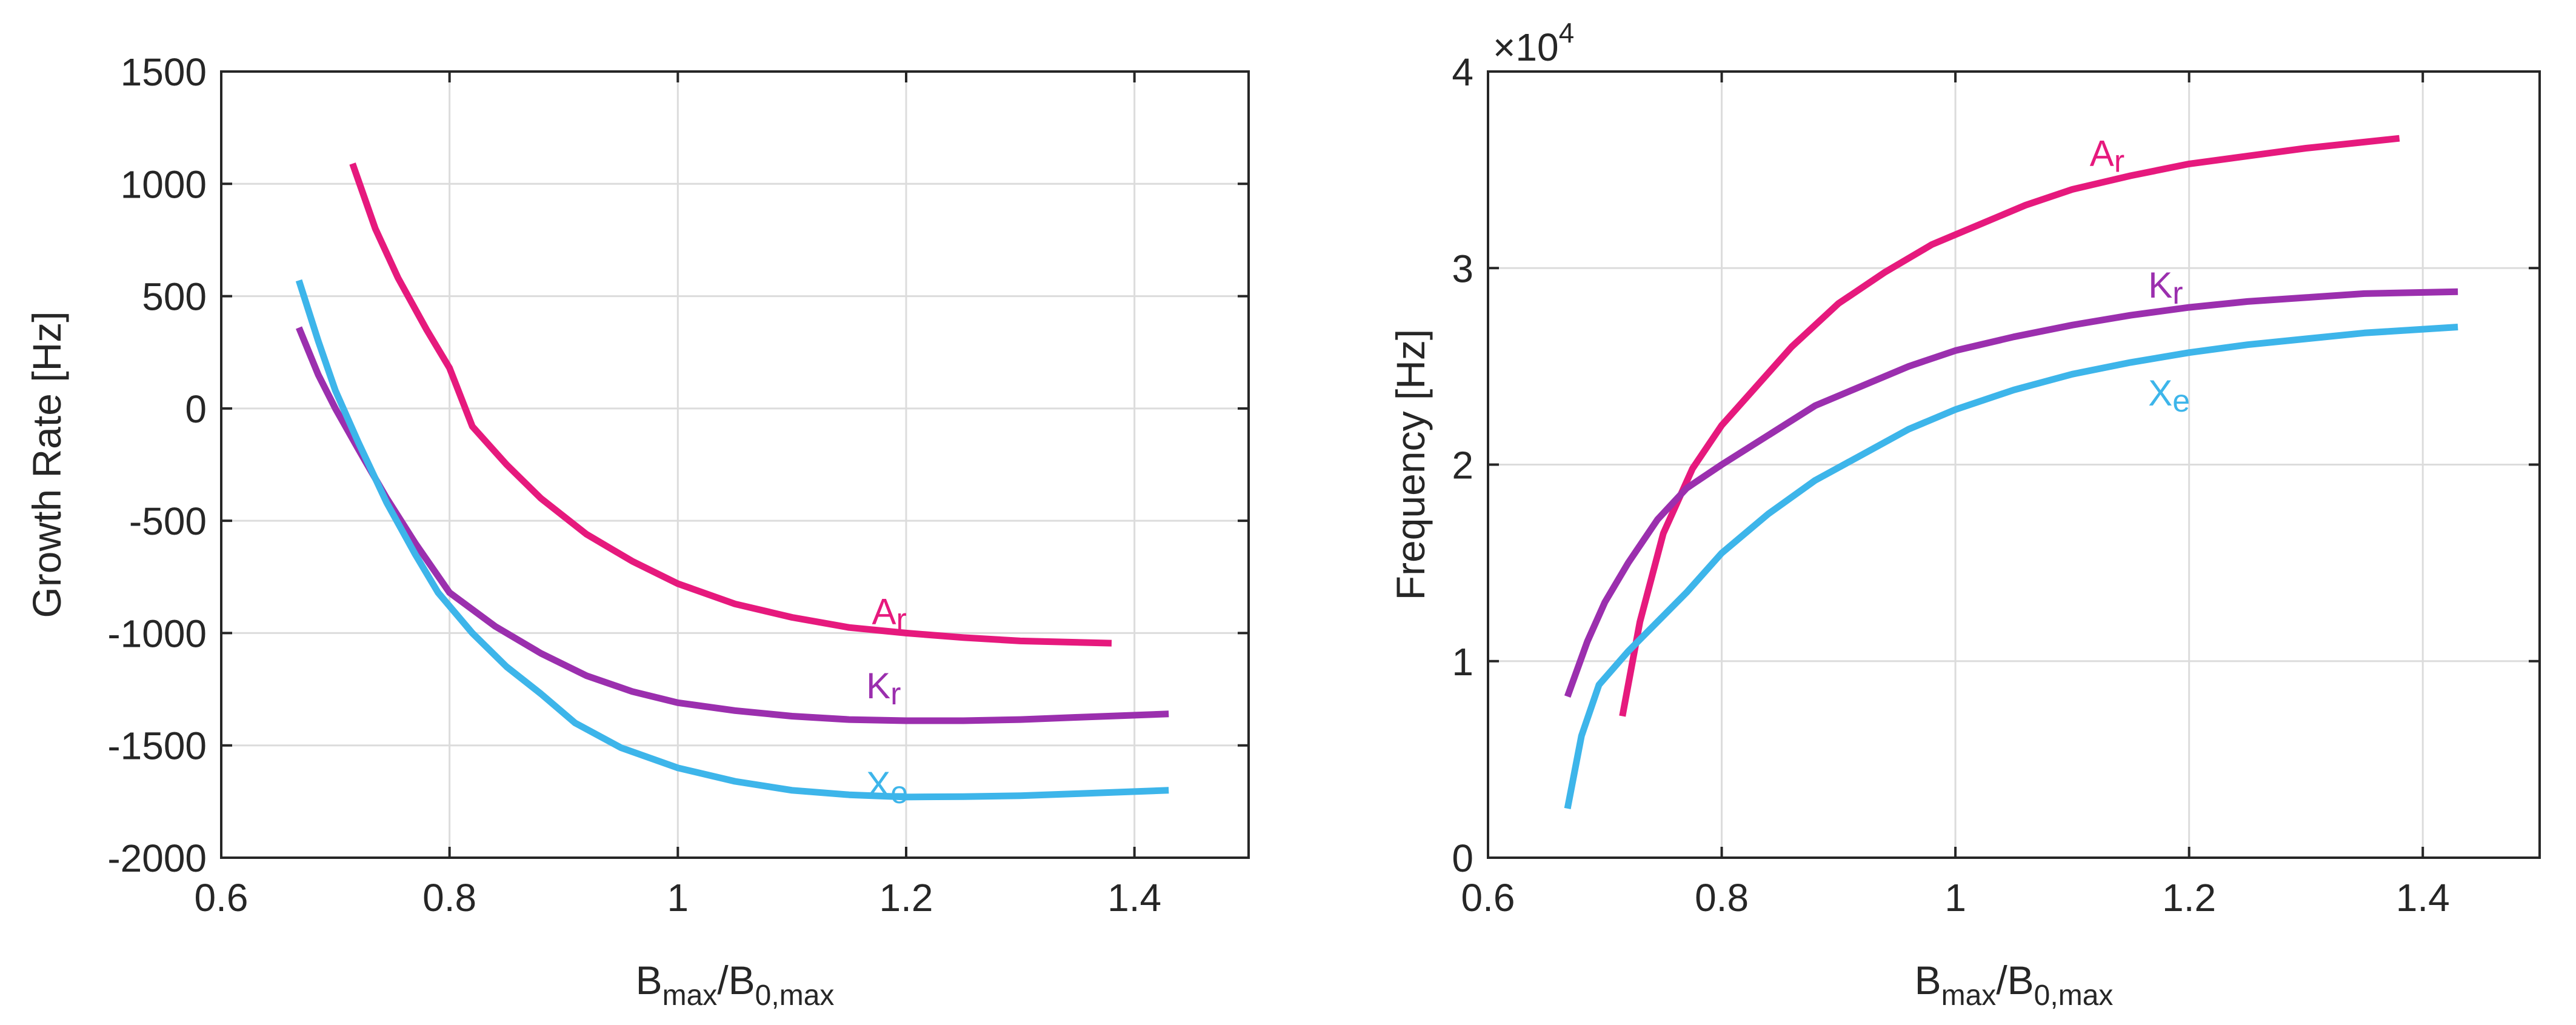 The image size is (2576, 1025). I want to click on frequency-x-axis-label: Bmax/B0,max, so click(2014, 985).